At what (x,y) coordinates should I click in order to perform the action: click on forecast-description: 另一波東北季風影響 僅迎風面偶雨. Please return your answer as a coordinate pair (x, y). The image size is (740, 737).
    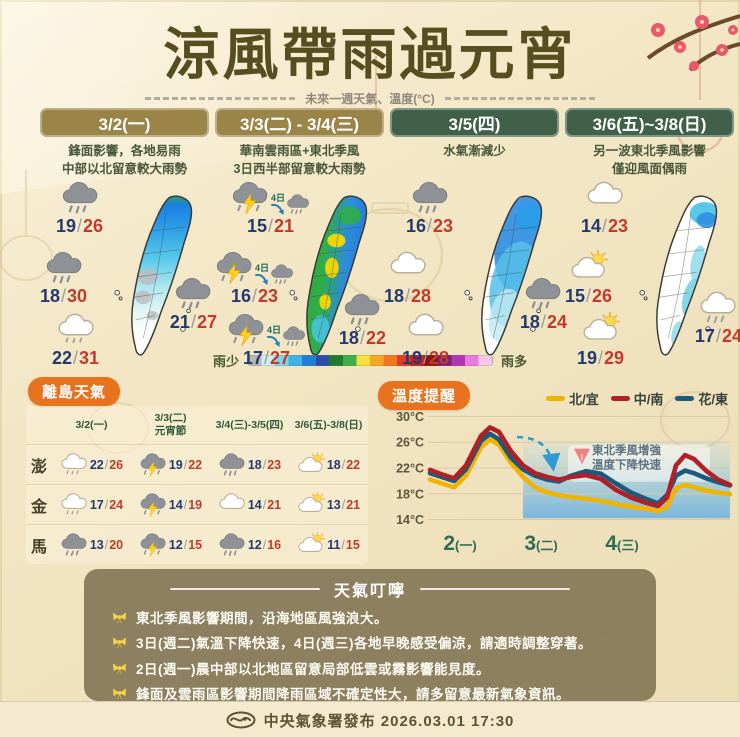
    Looking at the image, I should click on (649, 160).